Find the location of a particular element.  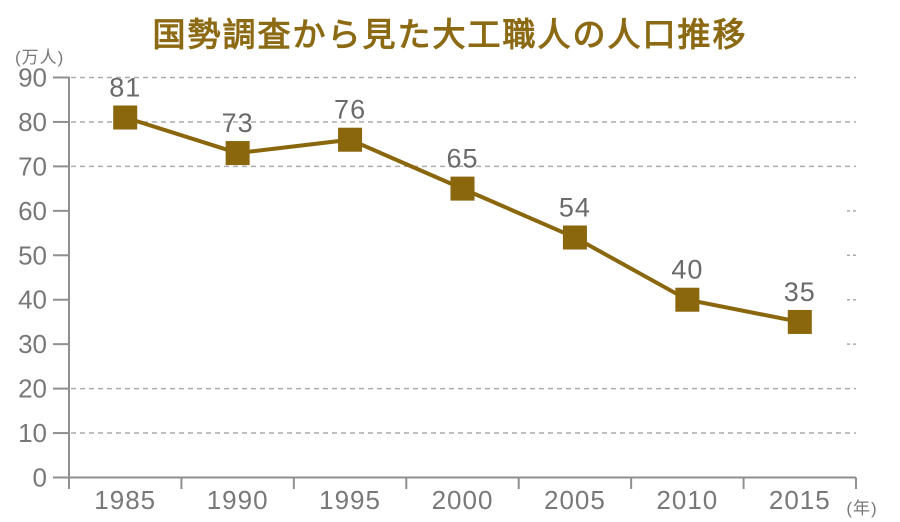

data-label: 65 is located at coordinates (462, 159).